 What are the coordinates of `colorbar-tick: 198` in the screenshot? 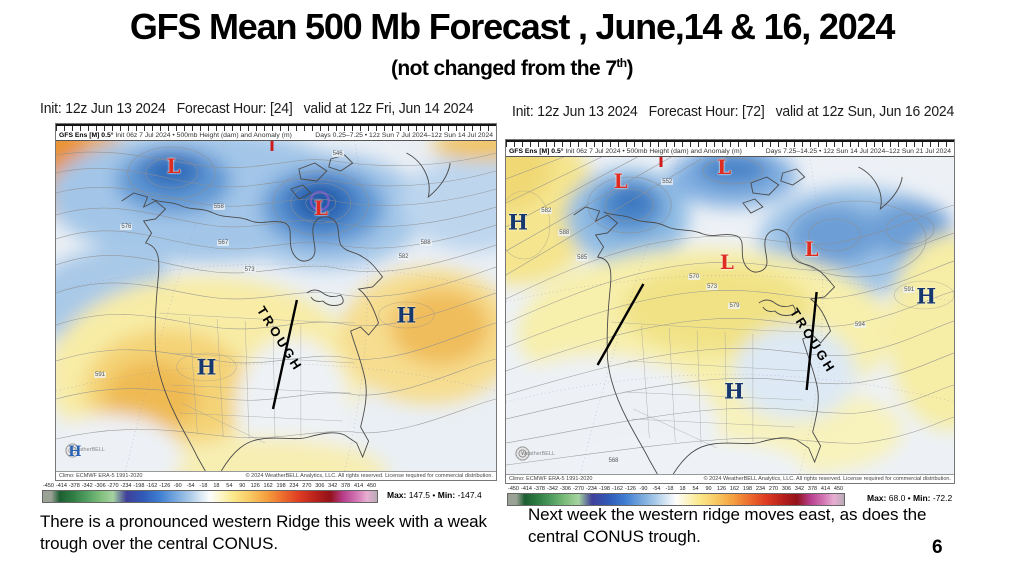 It's located at (747, 489).